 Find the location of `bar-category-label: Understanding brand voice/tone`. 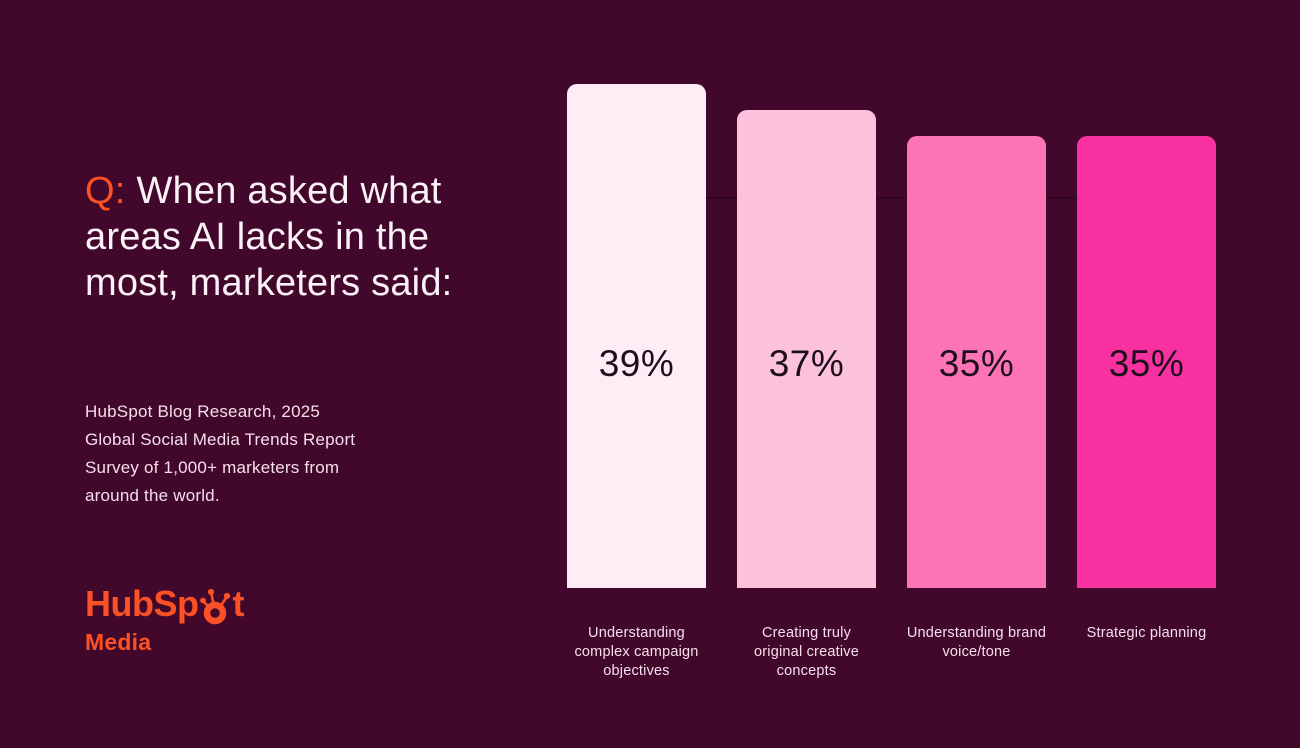

bar-category-label: Understanding brand voice/tone is located at coordinates (976, 642).